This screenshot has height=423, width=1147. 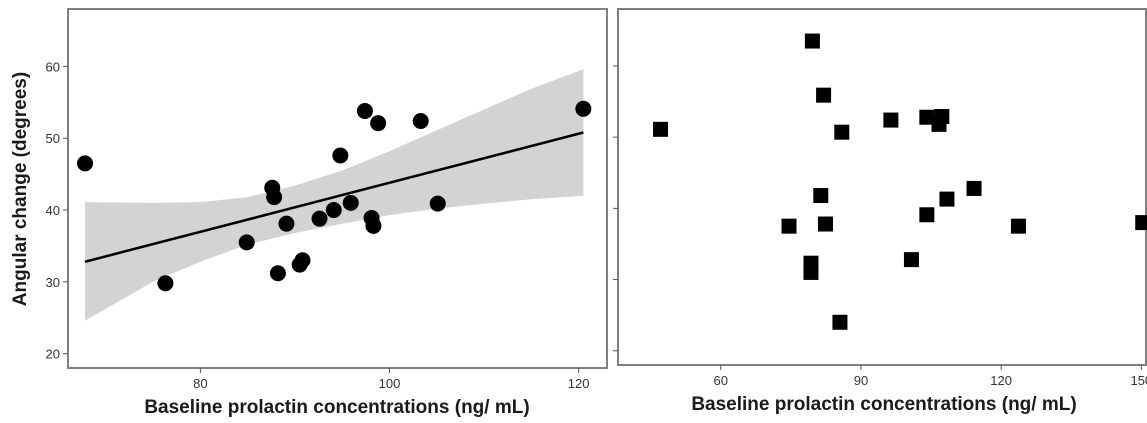 What do you see at coordinates (53, 282) in the screenshot?
I see `left-y-tick-label: 30` at bounding box center [53, 282].